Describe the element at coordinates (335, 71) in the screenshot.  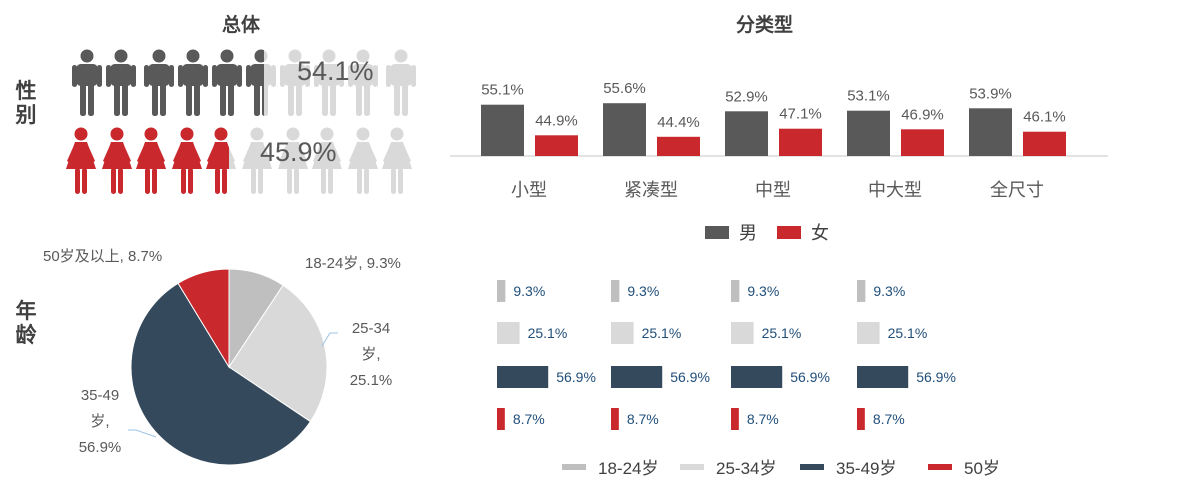
I see `male-pct-label: 54.1%` at that location.